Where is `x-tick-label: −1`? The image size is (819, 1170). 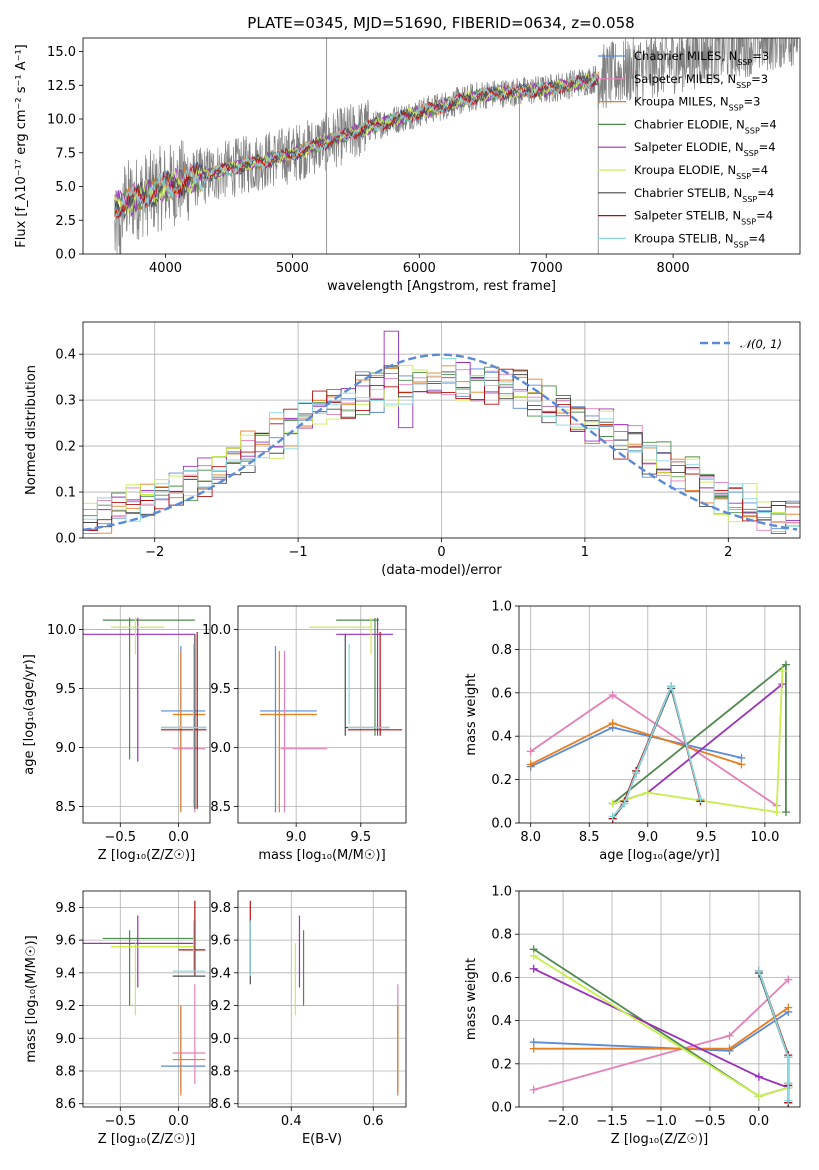
x-tick-label: −1 is located at coordinates (298, 552).